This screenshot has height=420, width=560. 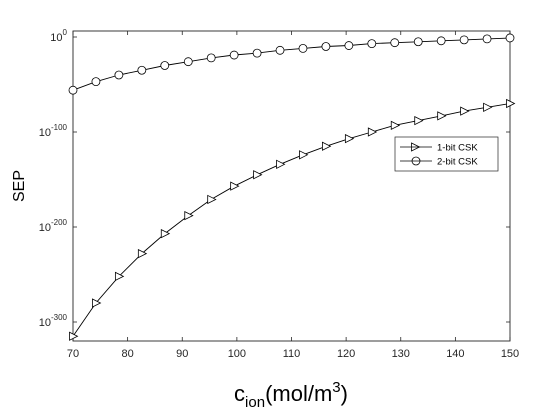 I want to click on x-tick-label: 110, so click(x=292, y=354).